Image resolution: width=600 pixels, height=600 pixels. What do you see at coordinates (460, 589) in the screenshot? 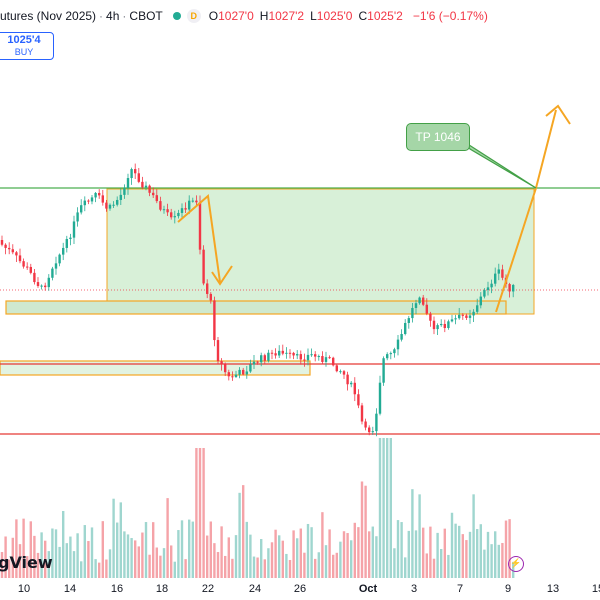
I see `x-tick-label: 7` at bounding box center [460, 589].